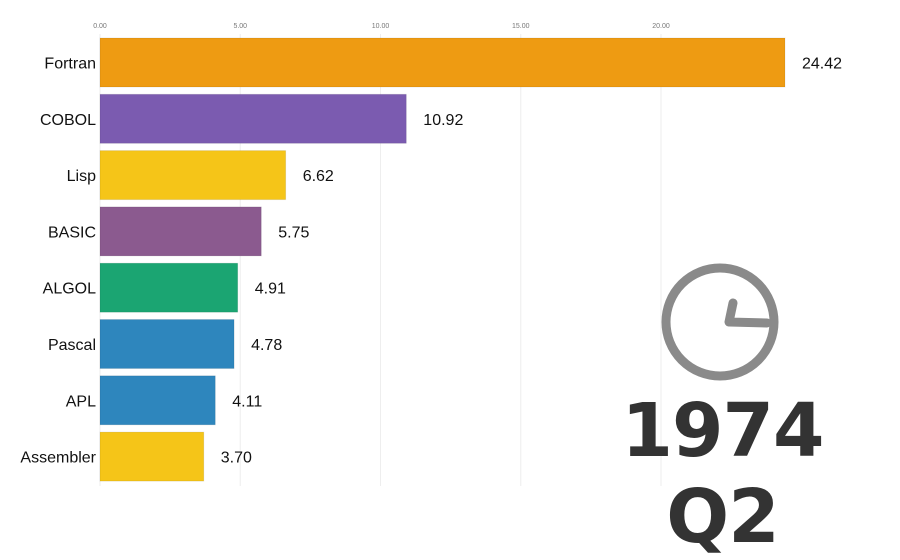 This screenshot has height=560, width=900. I want to click on category-label: COBOL, so click(68, 120).